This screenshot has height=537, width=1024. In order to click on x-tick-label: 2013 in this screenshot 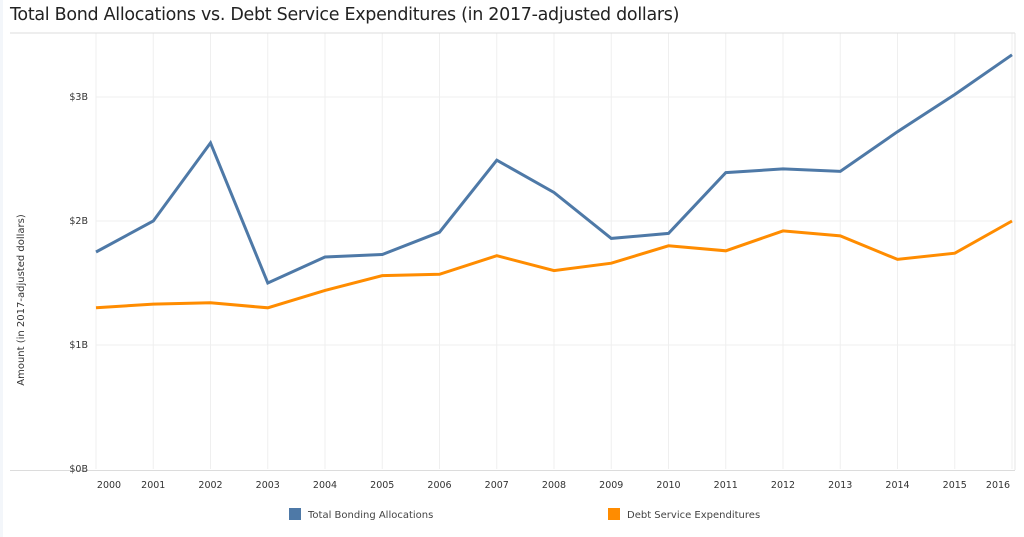, I will do `click(840, 485)`.